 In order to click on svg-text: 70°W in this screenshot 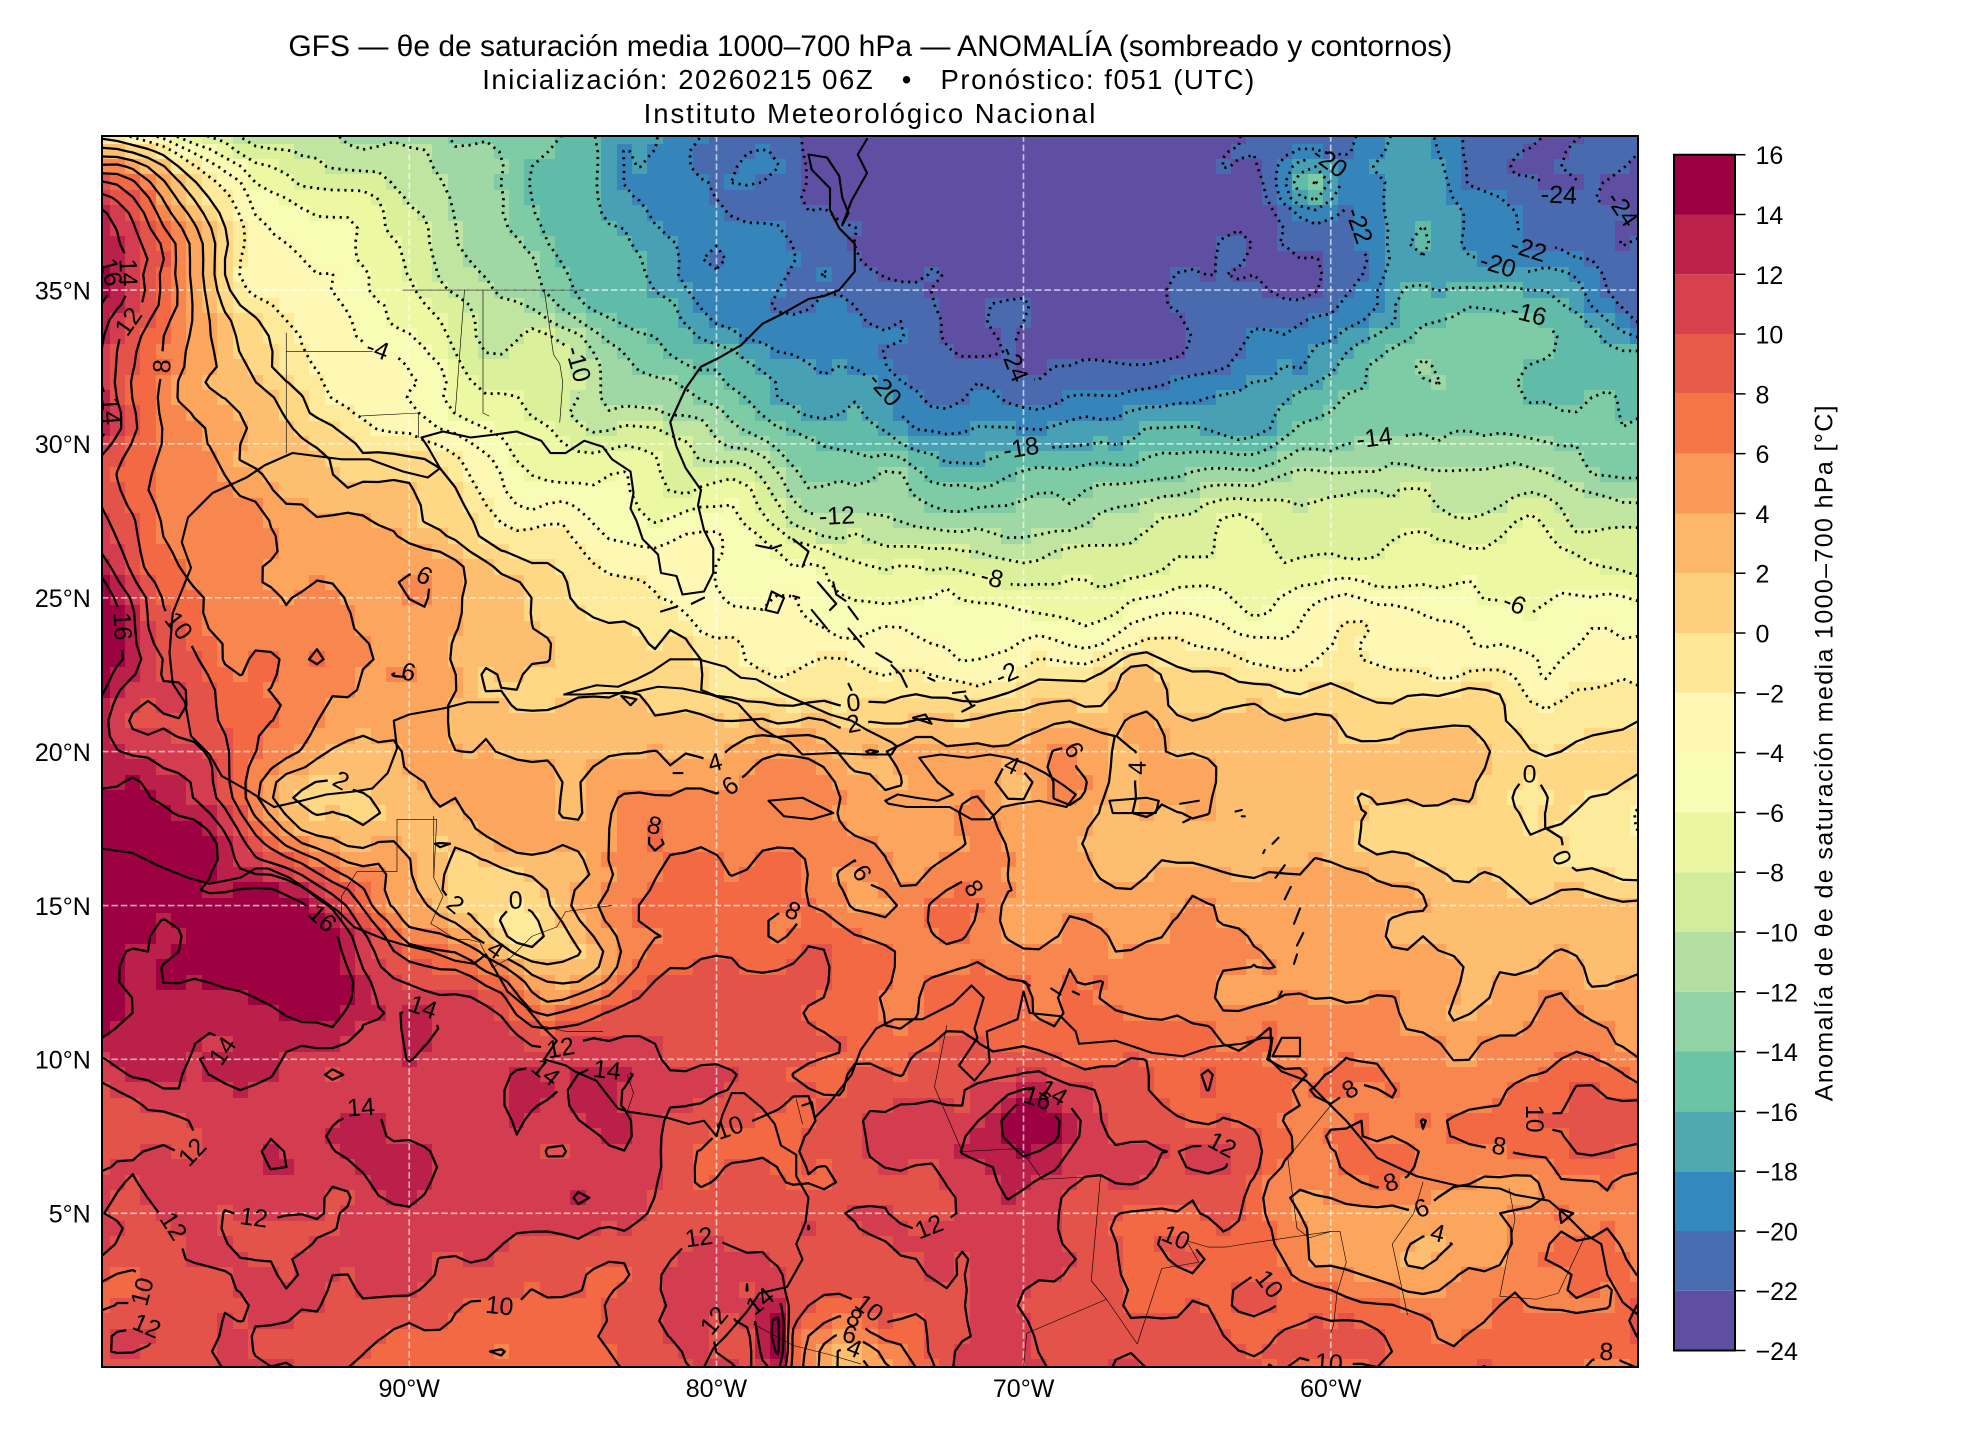, I will do `click(1024, 1389)`.